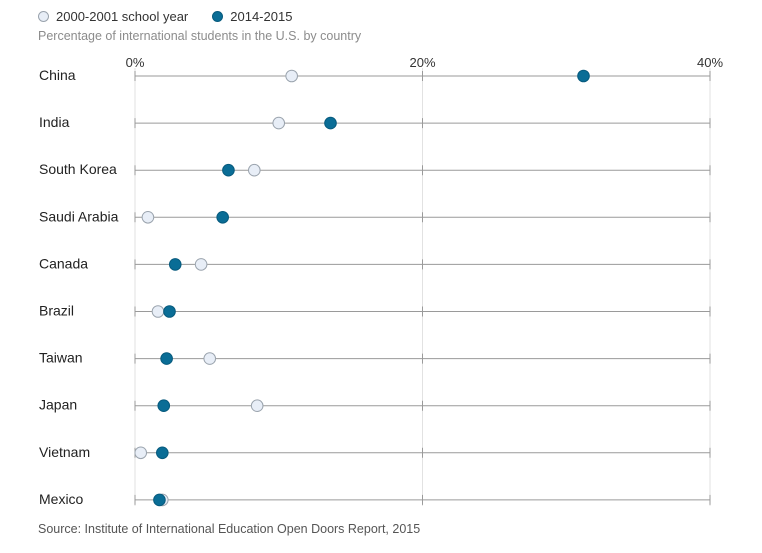 The height and width of the screenshot is (553, 762). What do you see at coordinates (422, 62) in the screenshot?
I see `tick-label-20: 20%` at bounding box center [422, 62].